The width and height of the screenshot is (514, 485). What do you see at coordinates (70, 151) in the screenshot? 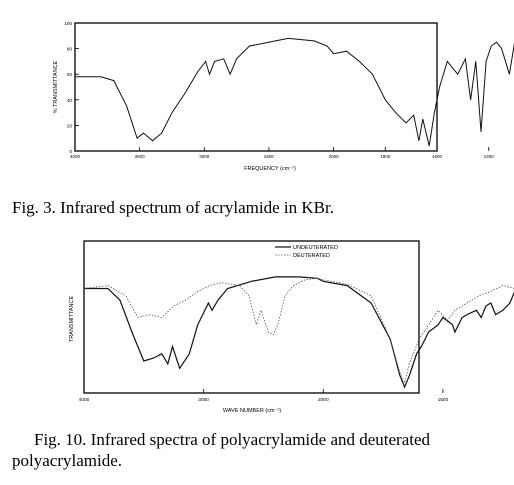
I see `y-tick-label: 0` at bounding box center [70, 151].